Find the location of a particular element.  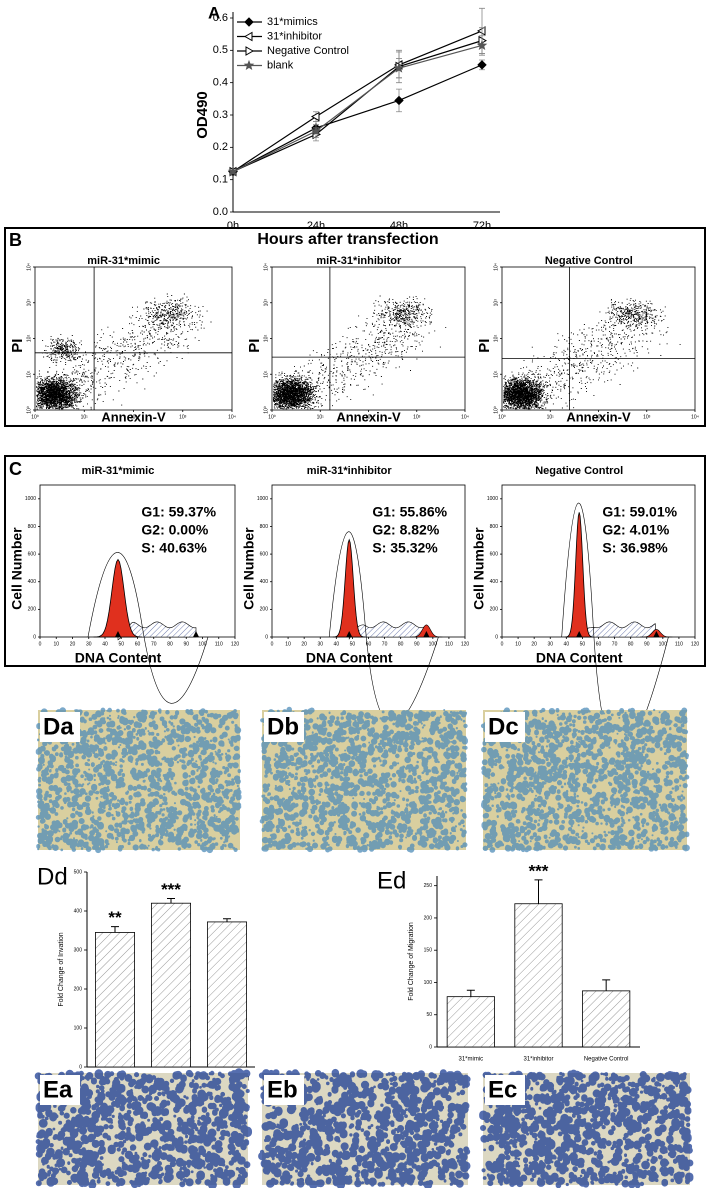

annotation: G2: 0.00% is located at coordinates (174, 530).